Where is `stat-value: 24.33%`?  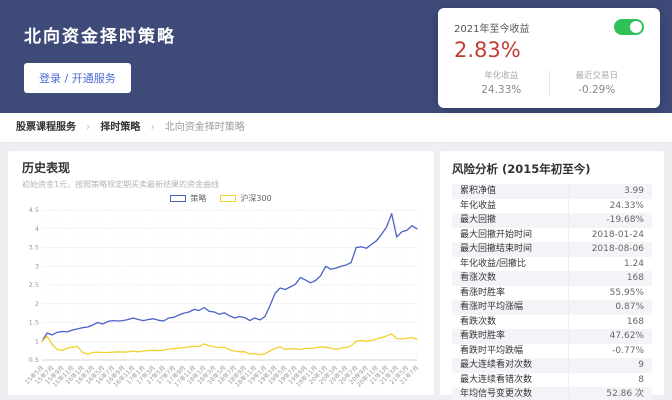 stat-value: 24.33% is located at coordinates (501, 90).